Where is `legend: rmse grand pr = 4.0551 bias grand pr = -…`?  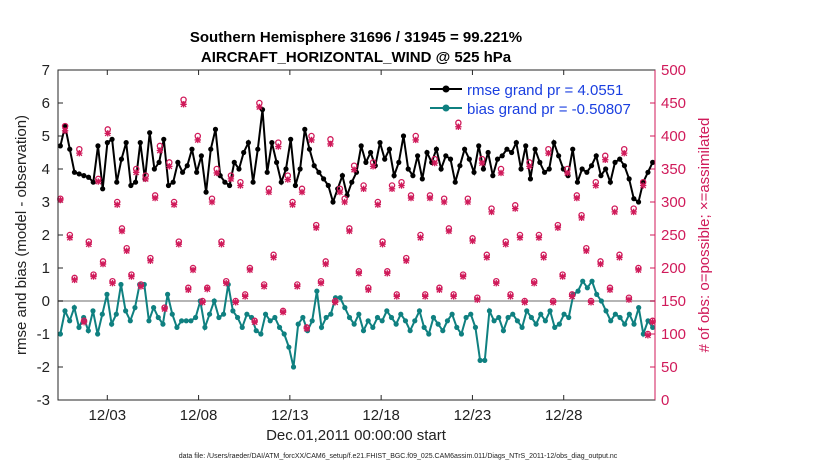
legend: rmse grand pr = 4.0551 bias grand pr = -… is located at coordinates (530, 100).